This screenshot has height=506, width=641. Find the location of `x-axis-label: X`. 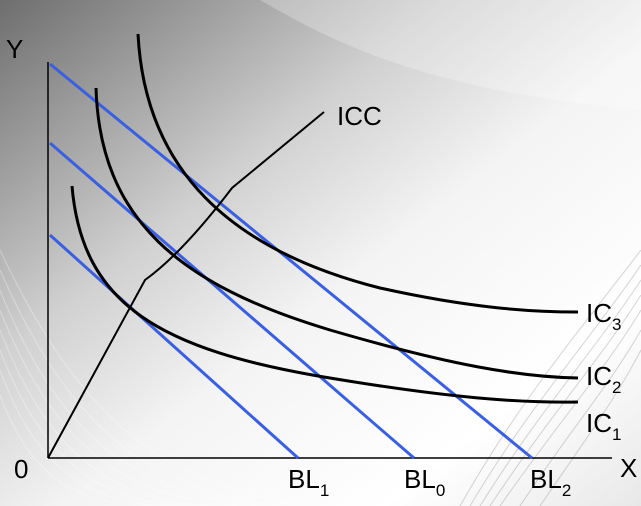

x-axis-label: X is located at coordinates (628, 468).